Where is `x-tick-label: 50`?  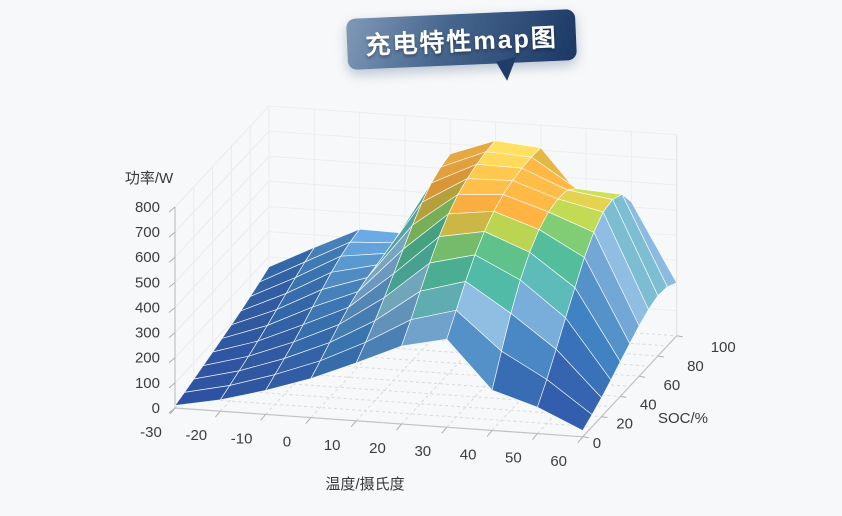
x-tick-label: 50 is located at coordinates (513, 458).